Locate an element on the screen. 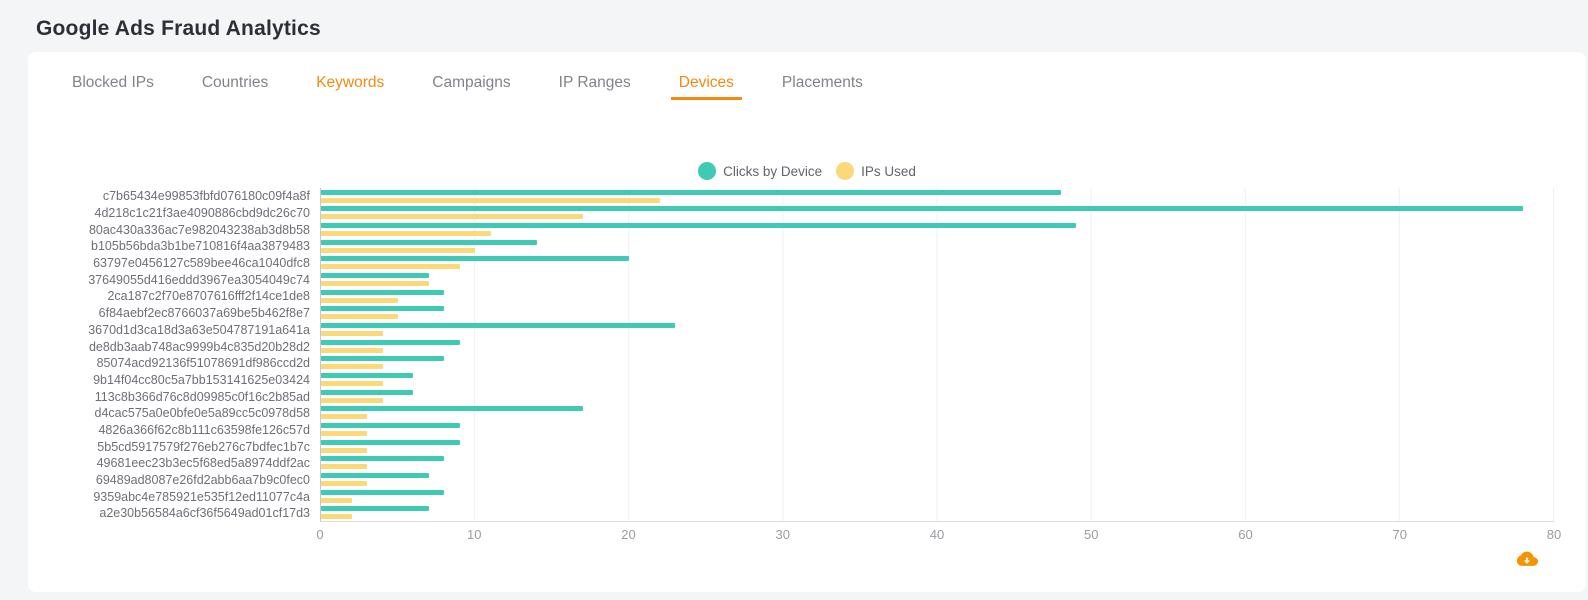 This screenshot has width=1588, height=600. x-tick-label: 30 is located at coordinates (782, 534).